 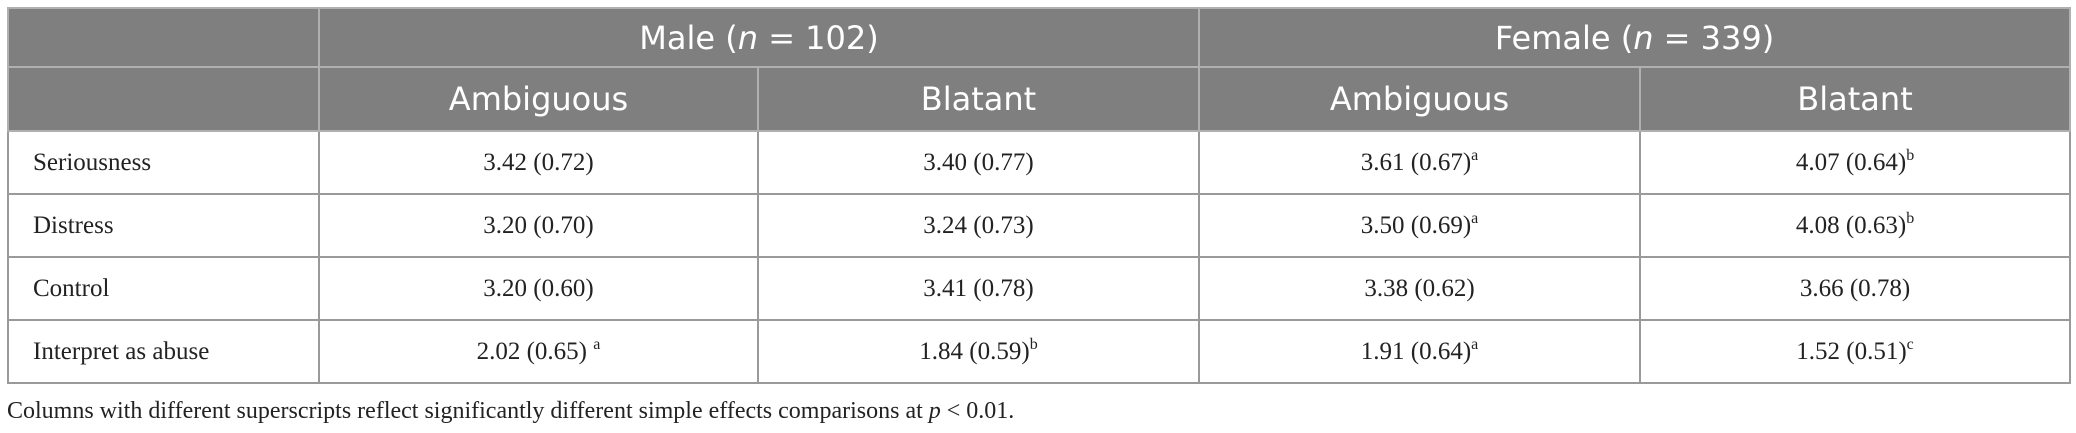 I want to click on cell-value: 3.40 (0.77), so click(x=978, y=162).